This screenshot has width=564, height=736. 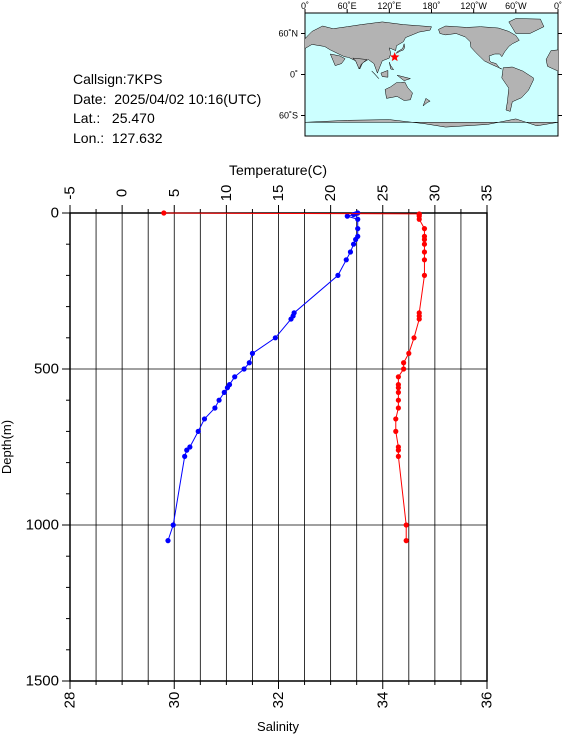 I want to click on salinity-tick-label: 30, so click(x=174, y=700).